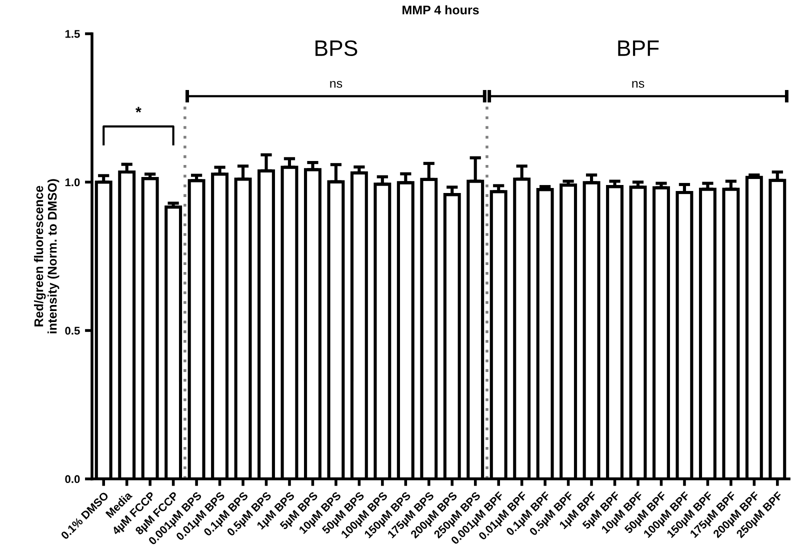  I want to click on annotation: *, so click(139, 109).